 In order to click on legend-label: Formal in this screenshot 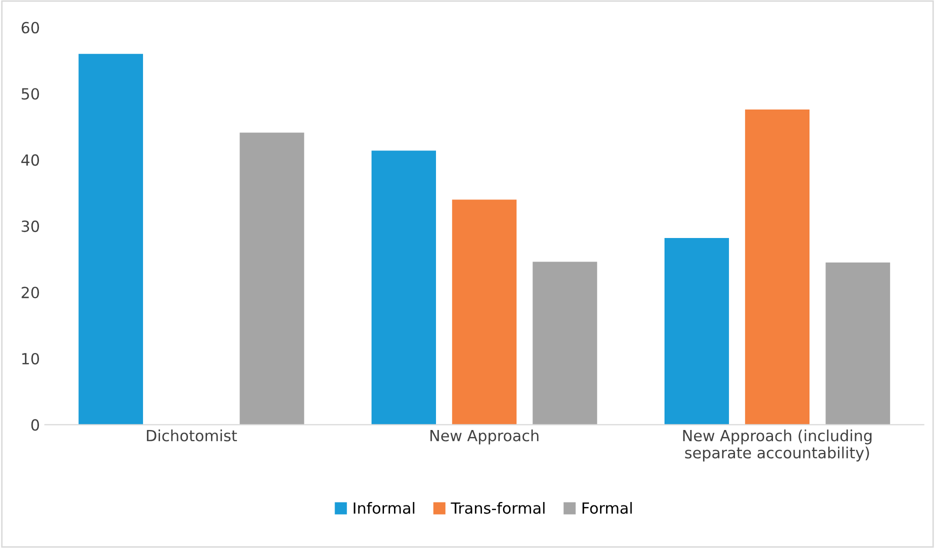, I will do `click(607, 508)`.